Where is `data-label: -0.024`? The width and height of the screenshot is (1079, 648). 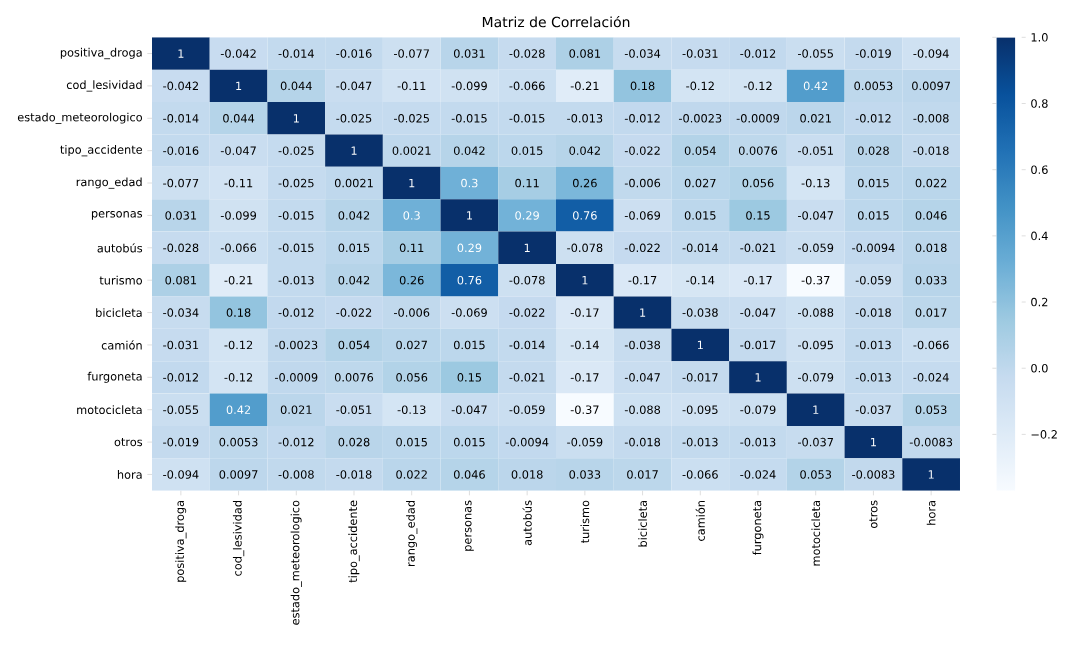
data-label: -0.024 is located at coordinates (758, 474).